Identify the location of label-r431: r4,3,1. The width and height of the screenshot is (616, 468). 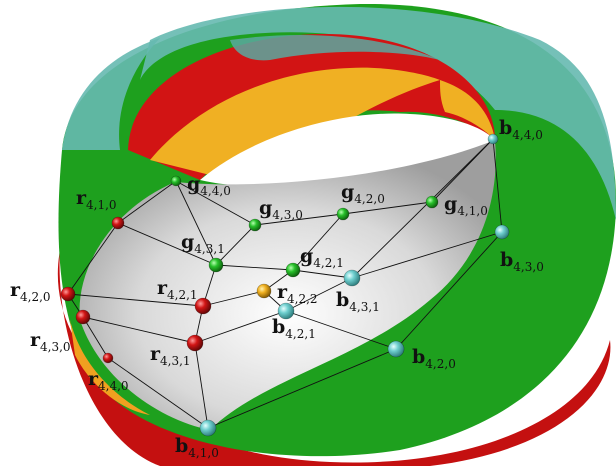
(170, 355).